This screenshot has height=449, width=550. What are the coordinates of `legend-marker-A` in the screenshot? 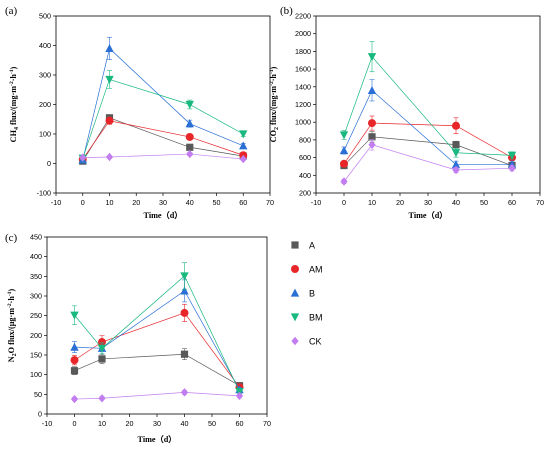 It's located at (295, 245).